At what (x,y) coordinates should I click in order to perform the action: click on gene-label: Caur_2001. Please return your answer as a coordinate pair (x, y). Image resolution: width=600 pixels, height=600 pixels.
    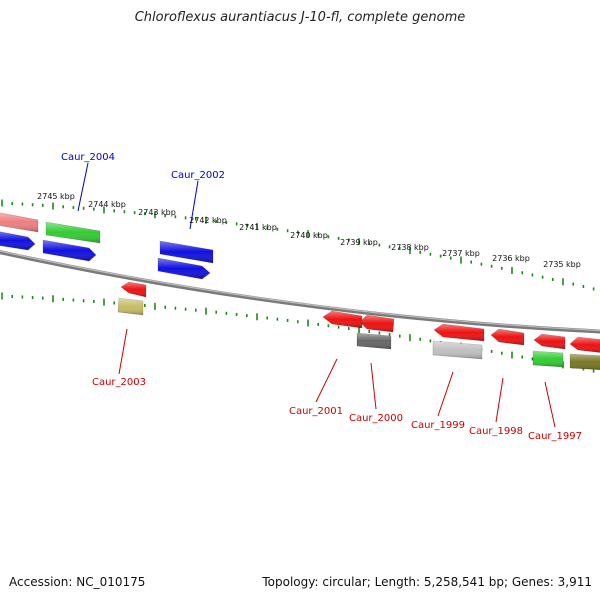
    Looking at the image, I should click on (316, 411).